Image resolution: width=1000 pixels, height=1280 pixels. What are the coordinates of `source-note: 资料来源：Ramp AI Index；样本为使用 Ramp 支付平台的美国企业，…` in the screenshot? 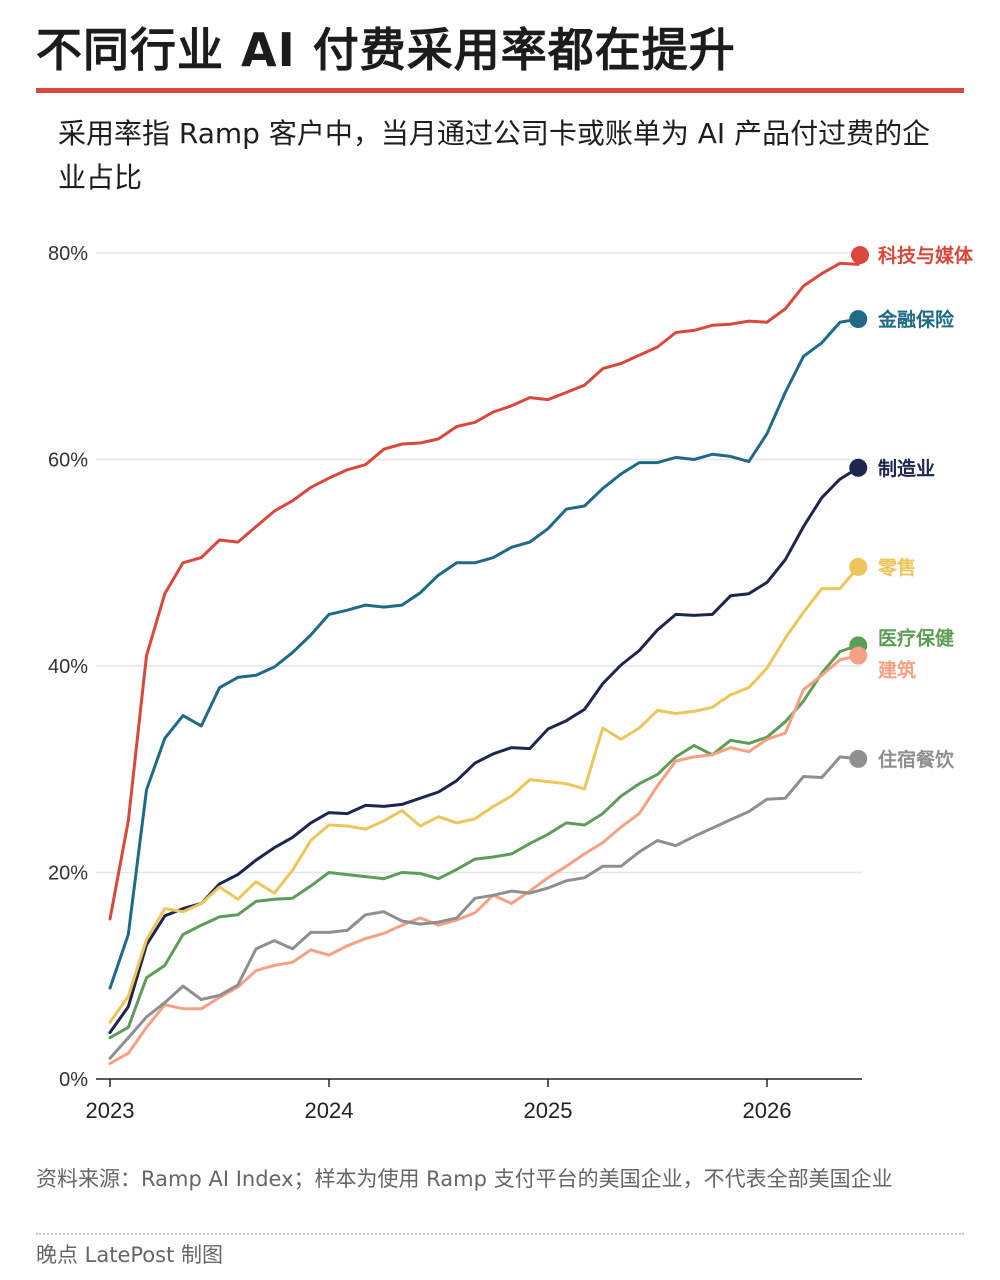 It's located at (464, 1179).